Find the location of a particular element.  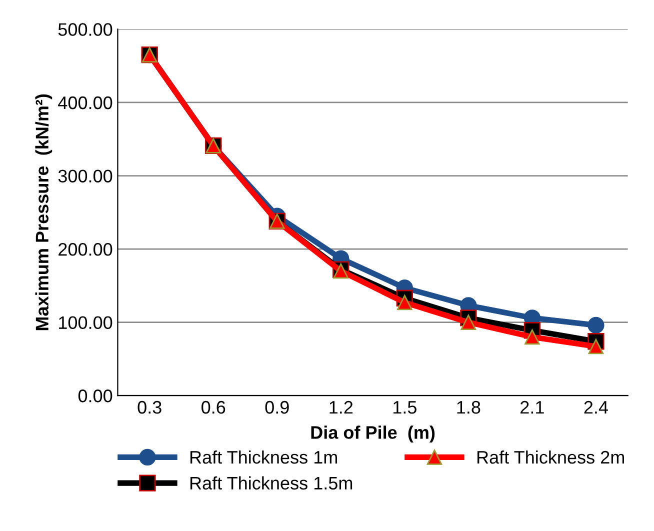

x-tick-label: 0.3 is located at coordinates (150, 407).